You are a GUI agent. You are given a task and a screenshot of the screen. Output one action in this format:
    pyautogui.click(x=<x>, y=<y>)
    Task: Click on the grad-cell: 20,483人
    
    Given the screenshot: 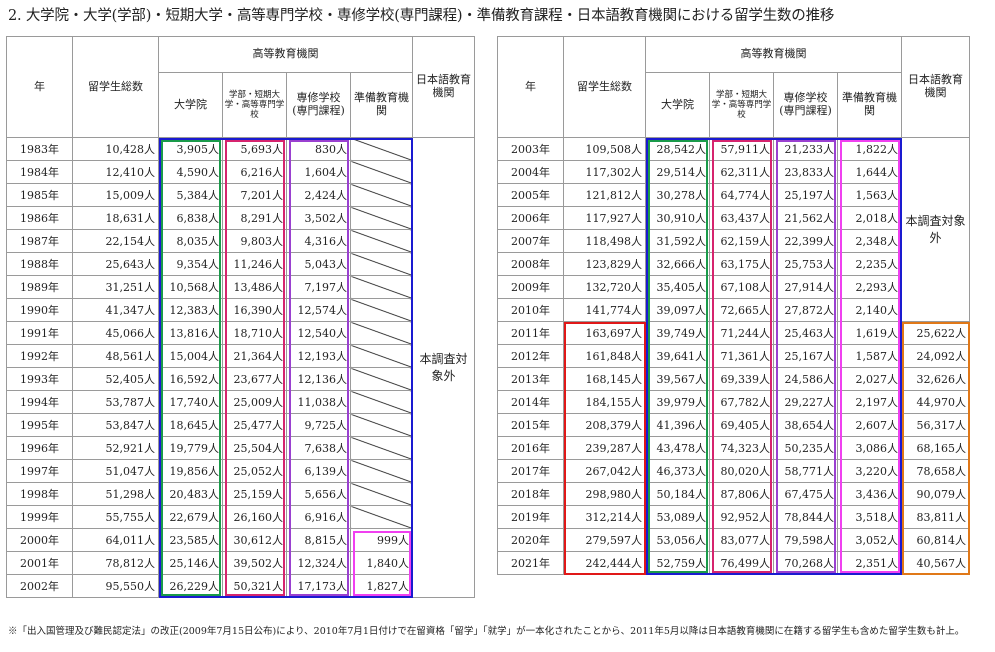 What is the action you would take?
    pyautogui.click(x=190, y=494)
    